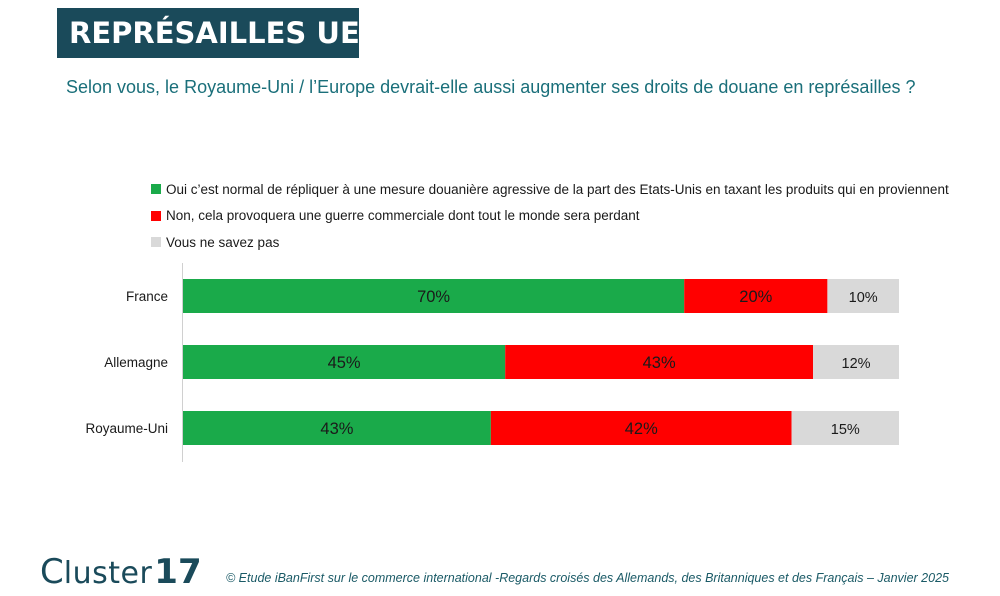  I want to click on data-label: 12%, so click(856, 364).